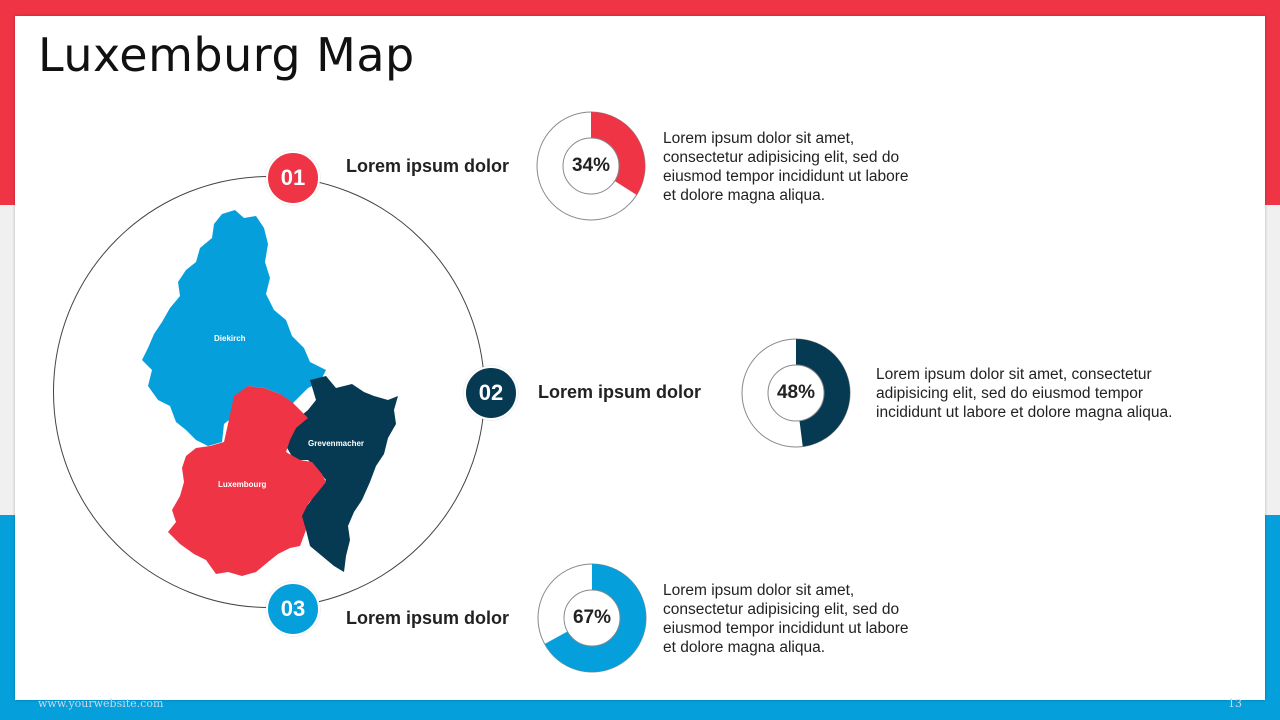 The width and height of the screenshot is (1280, 720). Describe the element at coordinates (428, 166) in the screenshot. I see `item-01-label: Lorem ipsum dolor` at that location.